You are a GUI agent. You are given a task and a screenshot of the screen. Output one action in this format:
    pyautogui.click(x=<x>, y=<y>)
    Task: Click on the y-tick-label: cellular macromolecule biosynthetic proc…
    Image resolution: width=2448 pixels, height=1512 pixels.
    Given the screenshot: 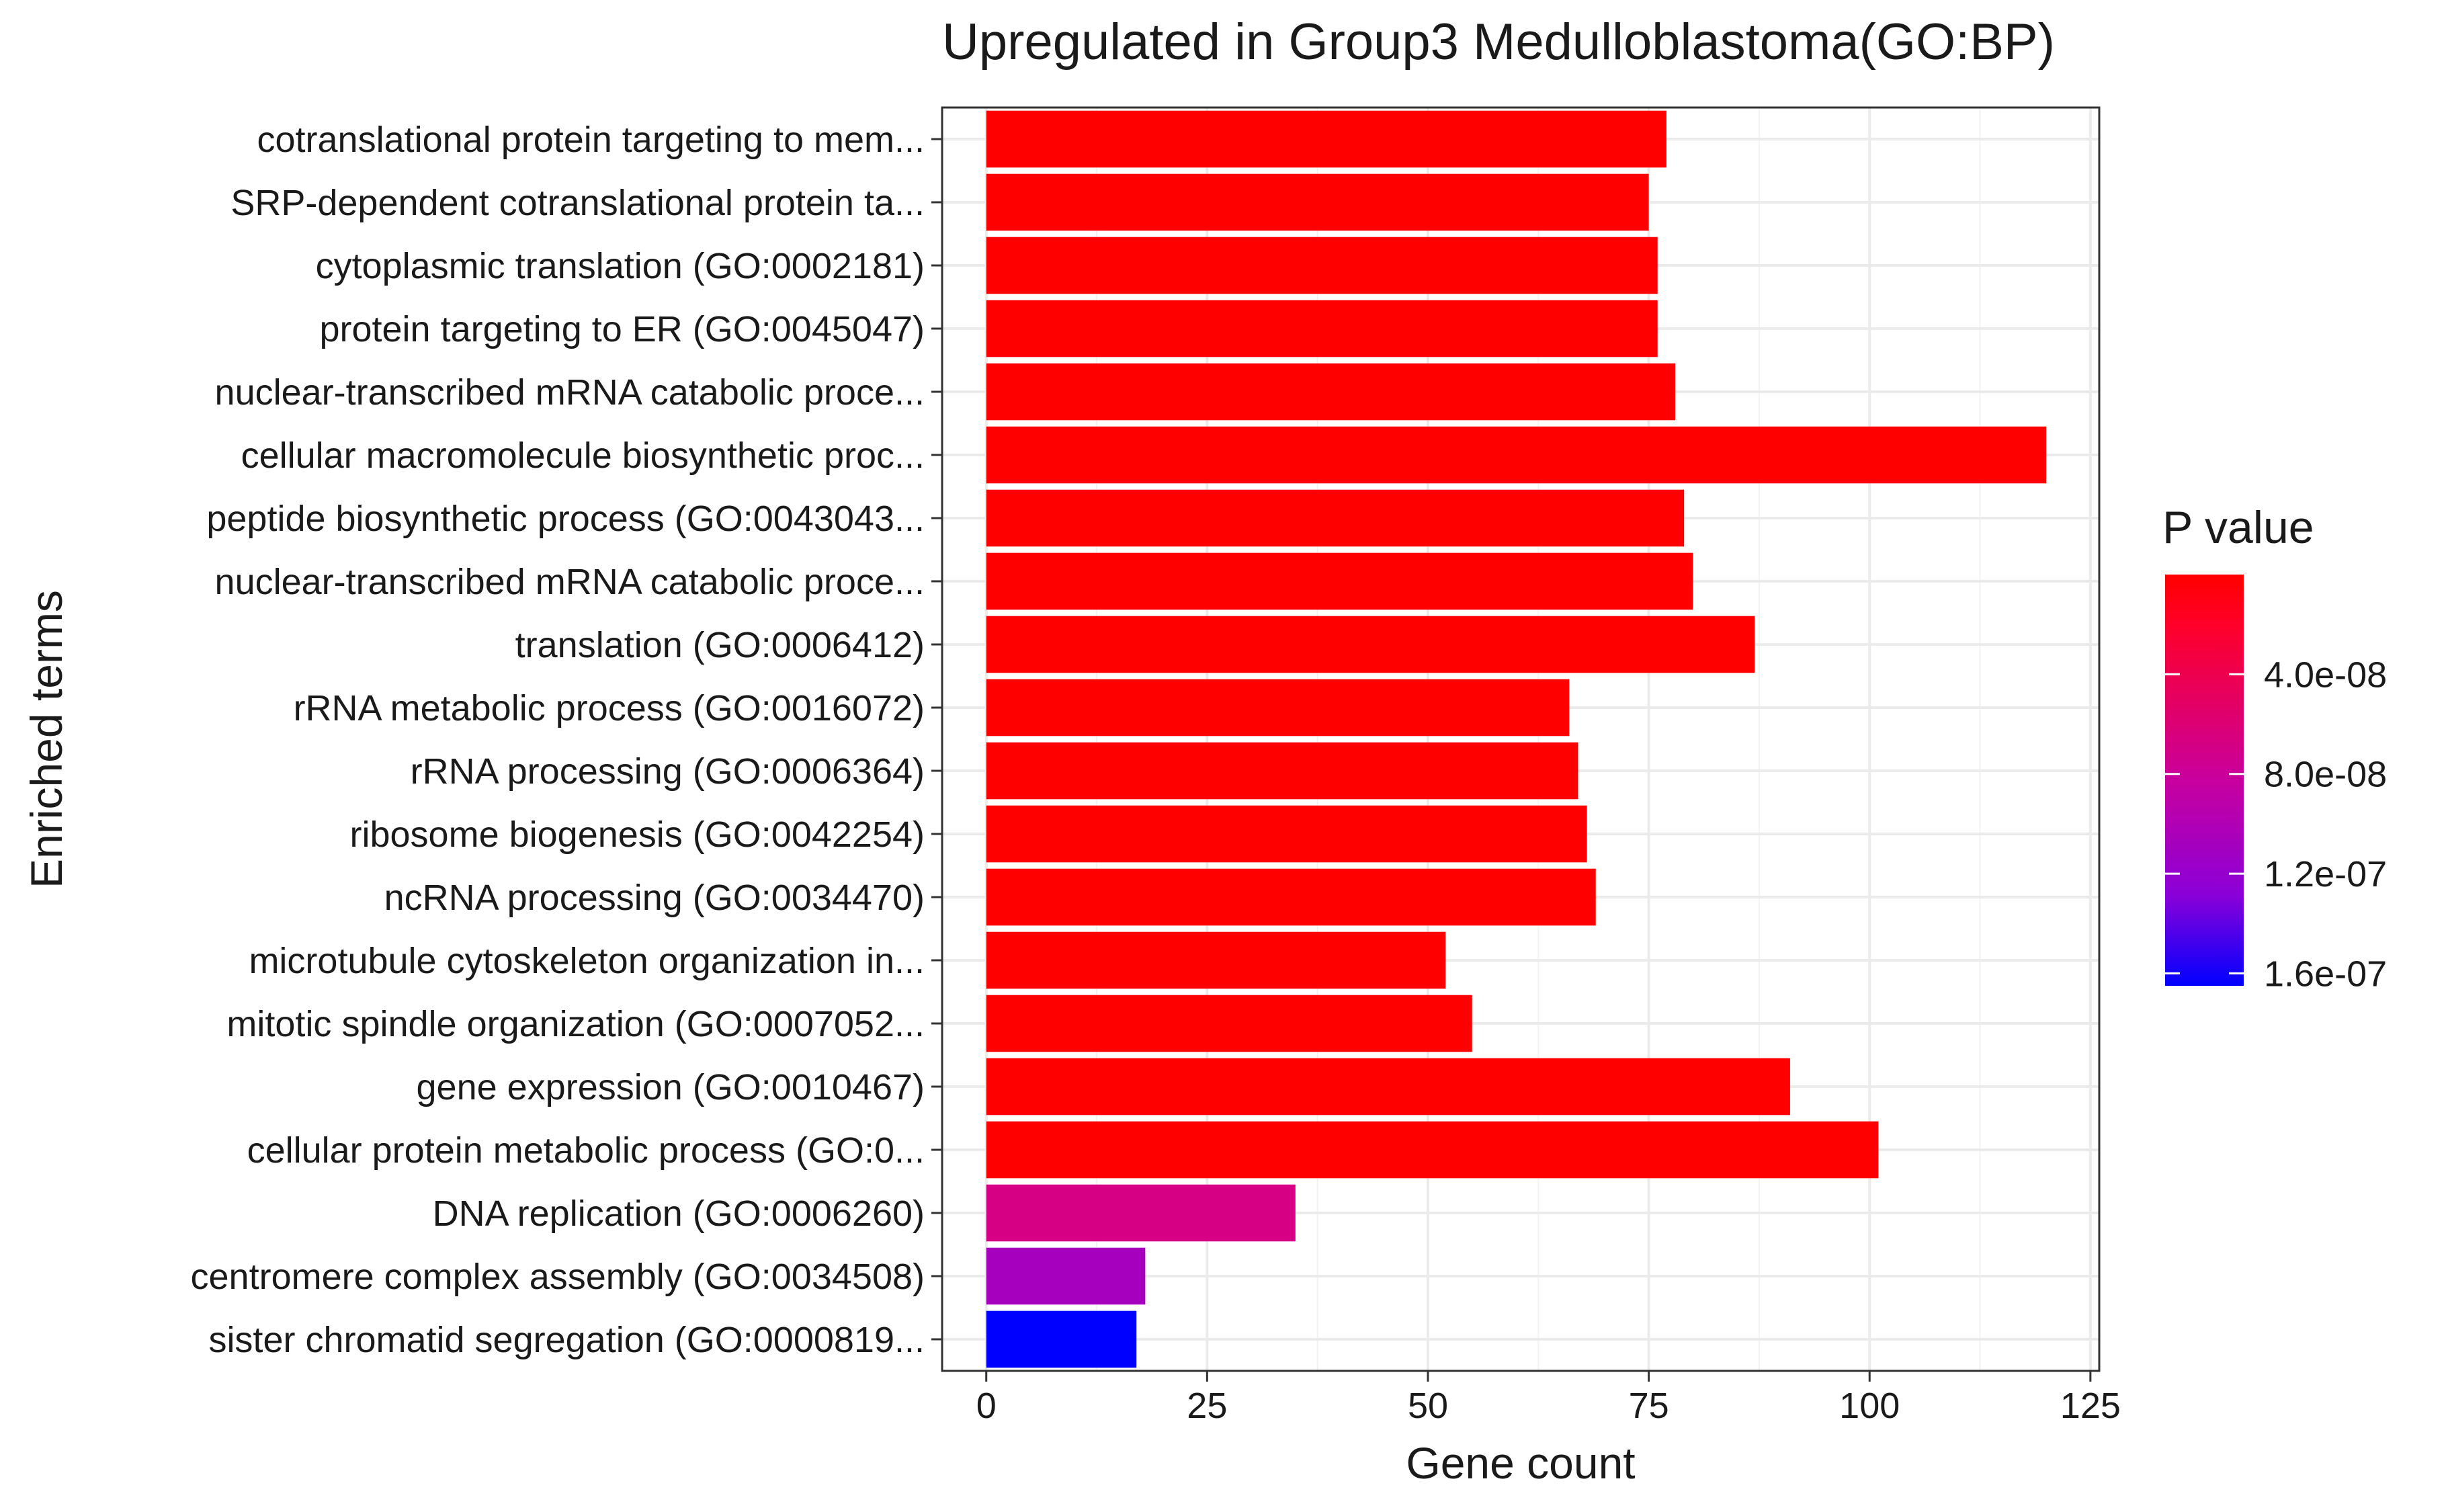 What is the action you would take?
    pyautogui.click(x=583, y=456)
    